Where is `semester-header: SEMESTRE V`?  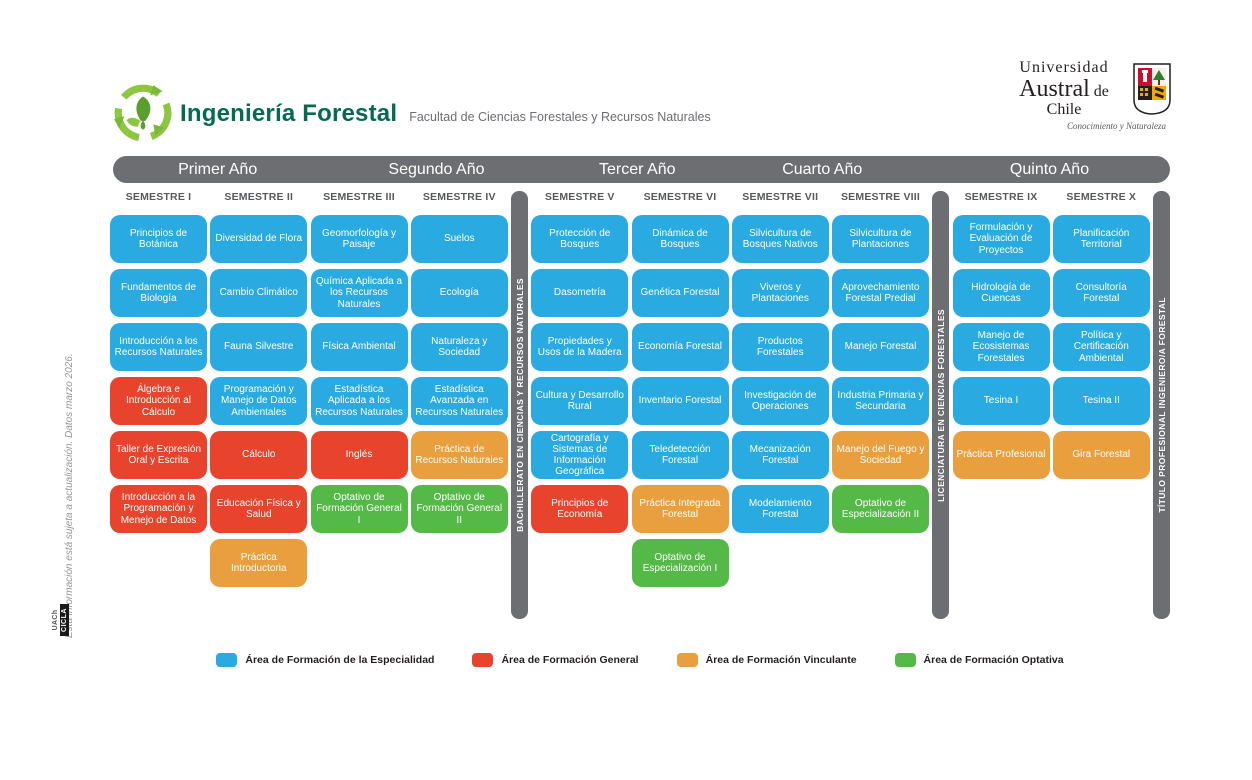 semester-header: SEMESTRE V is located at coordinates (579, 197).